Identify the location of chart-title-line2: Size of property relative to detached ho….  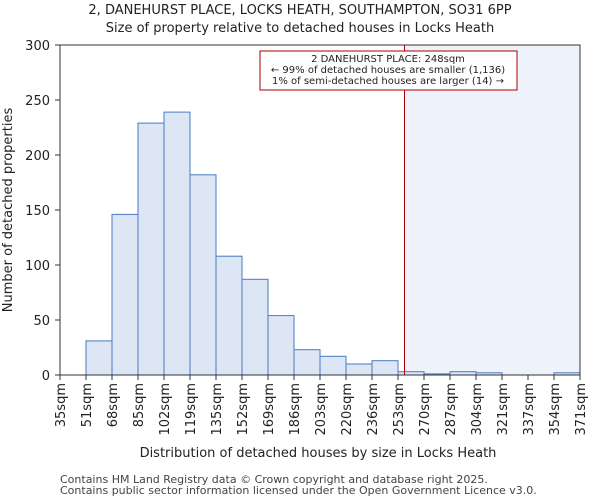
(300, 28).